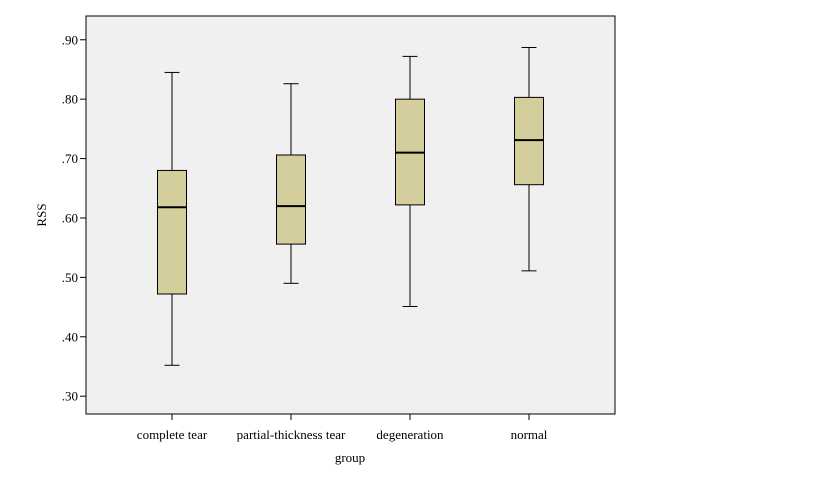  Describe the element at coordinates (70, 217) in the screenshot. I see `y-tick-label: .60` at that location.